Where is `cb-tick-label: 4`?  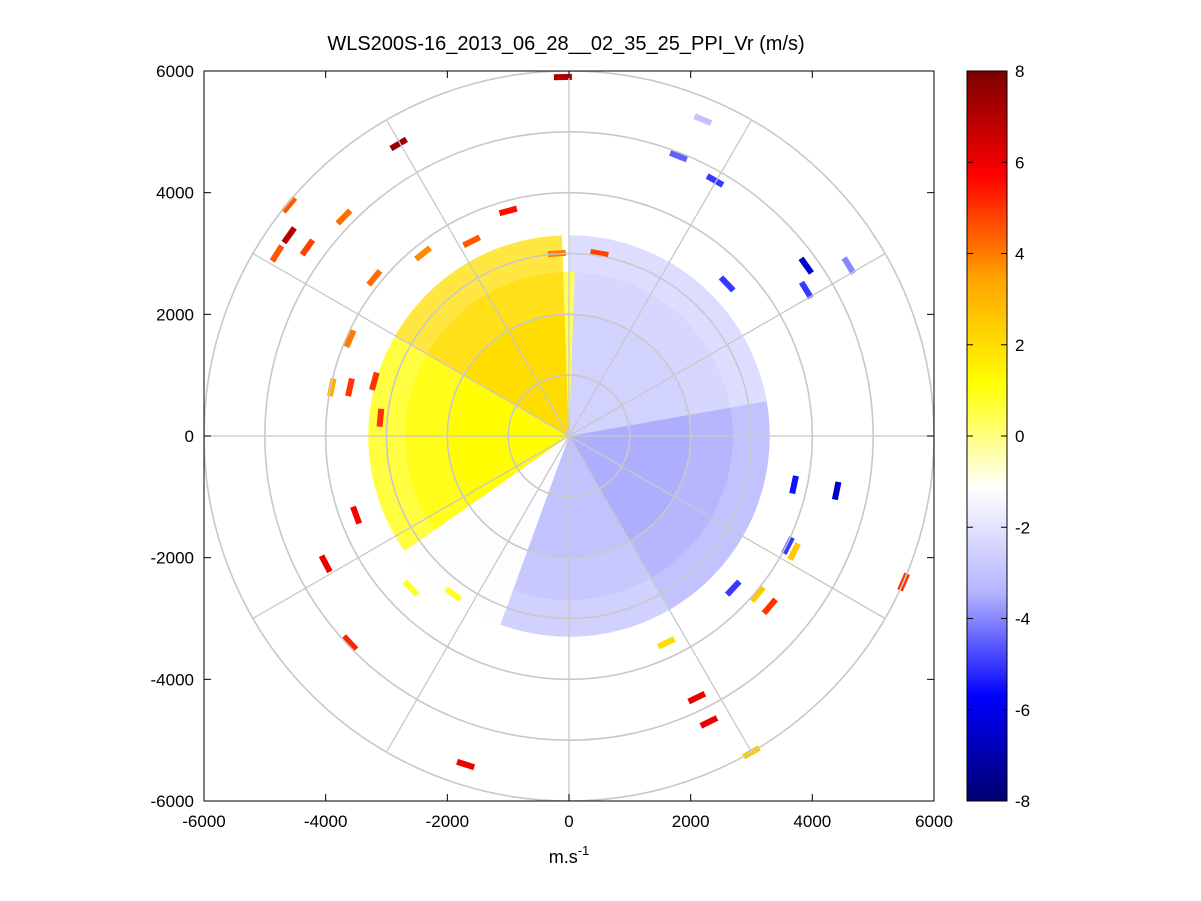
cb-tick-label: 4 is located at coordinates (1019, 254).